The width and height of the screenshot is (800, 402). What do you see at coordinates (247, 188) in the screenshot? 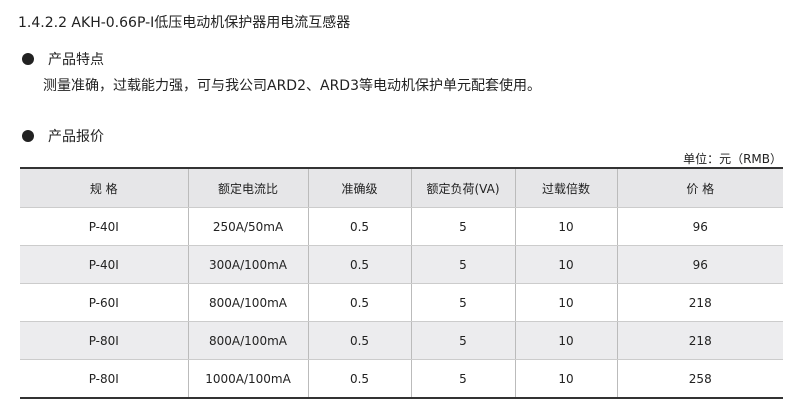
I see `column-header: 额定电流比` at bounding box center [247, 188].